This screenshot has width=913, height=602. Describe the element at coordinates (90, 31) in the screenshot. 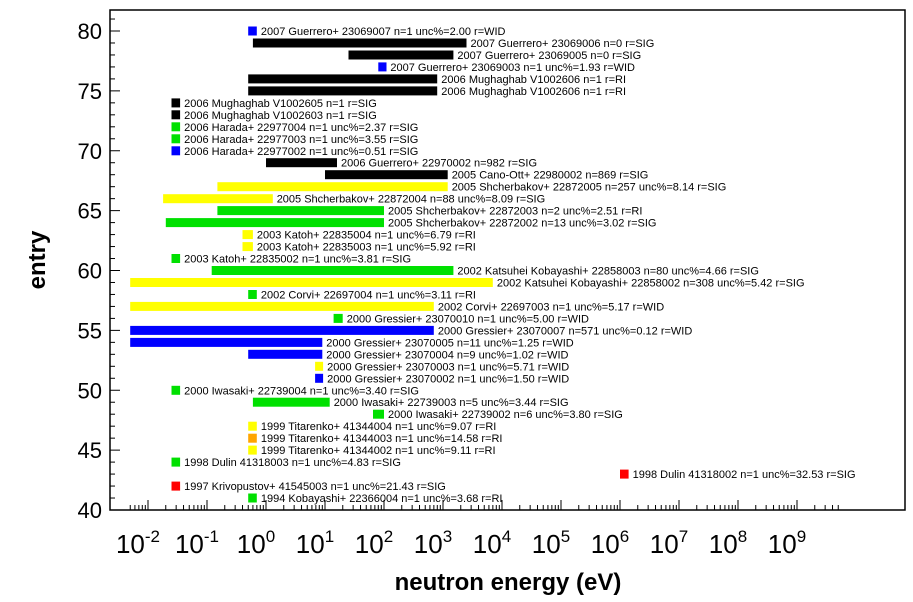

I see `y-tick-label-80: 80` at that location.